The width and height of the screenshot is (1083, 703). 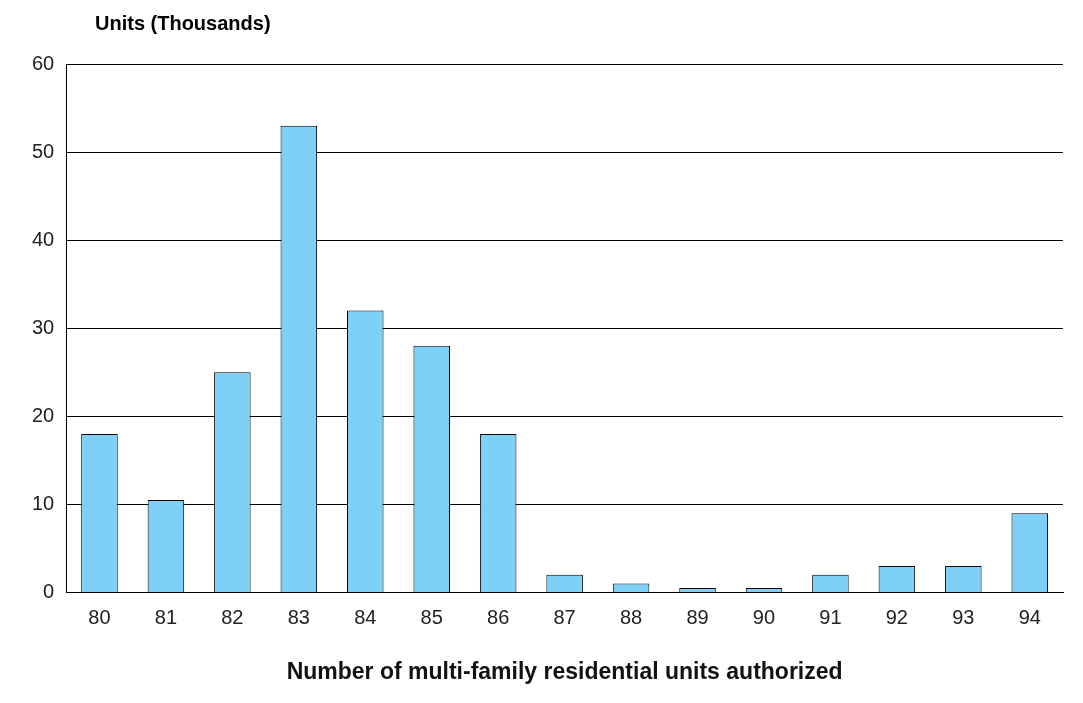 I want to click on y-tick-label: 0, so click(x=49, y=590).